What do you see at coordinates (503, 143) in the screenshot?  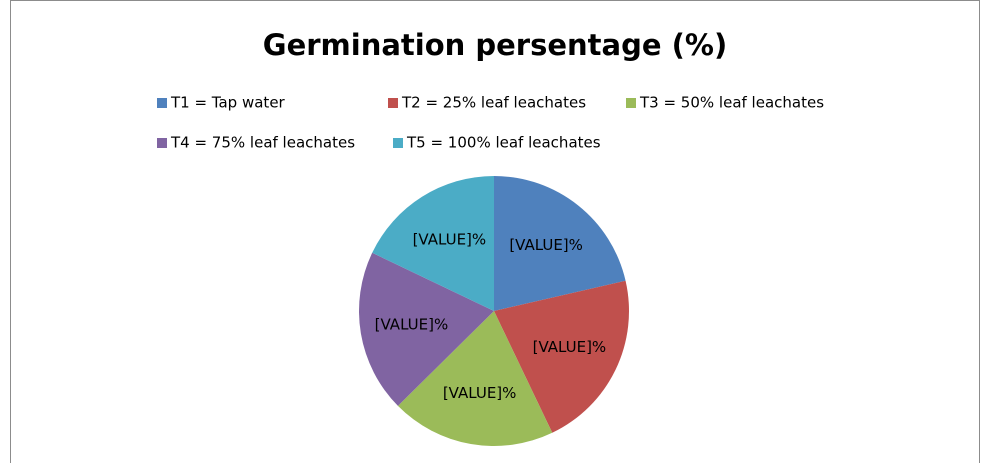 I see `legend-label: T5 = 100% leaf leachates` at bounding box center [503, 143].